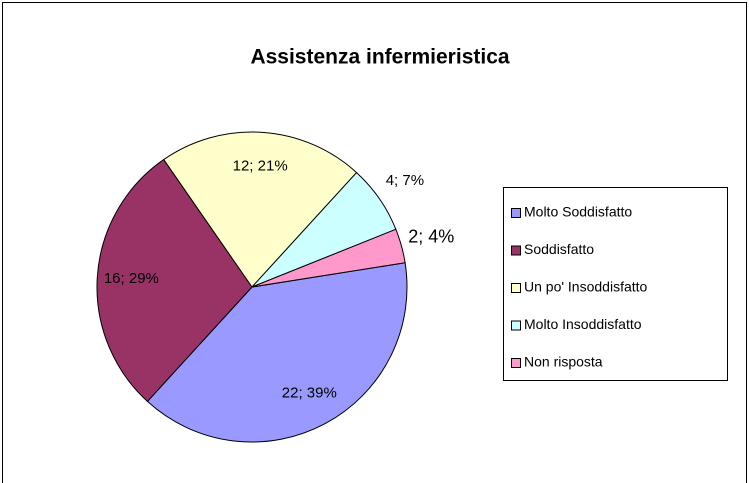  What do you see at coordinates (431, 236) in the screenshot?
I see `data-label: 2; 4%` at bounding box center [431, 236].